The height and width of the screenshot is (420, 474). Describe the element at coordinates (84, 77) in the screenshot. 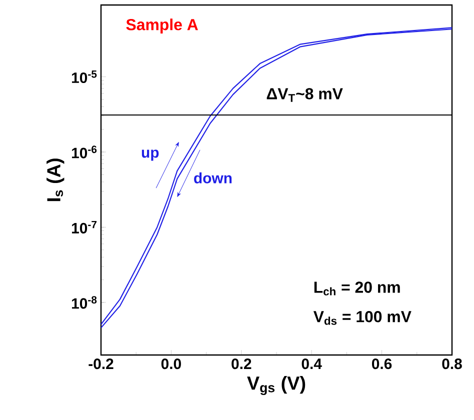

I see `y-tick-label: 10$^{-5}$` at that location.